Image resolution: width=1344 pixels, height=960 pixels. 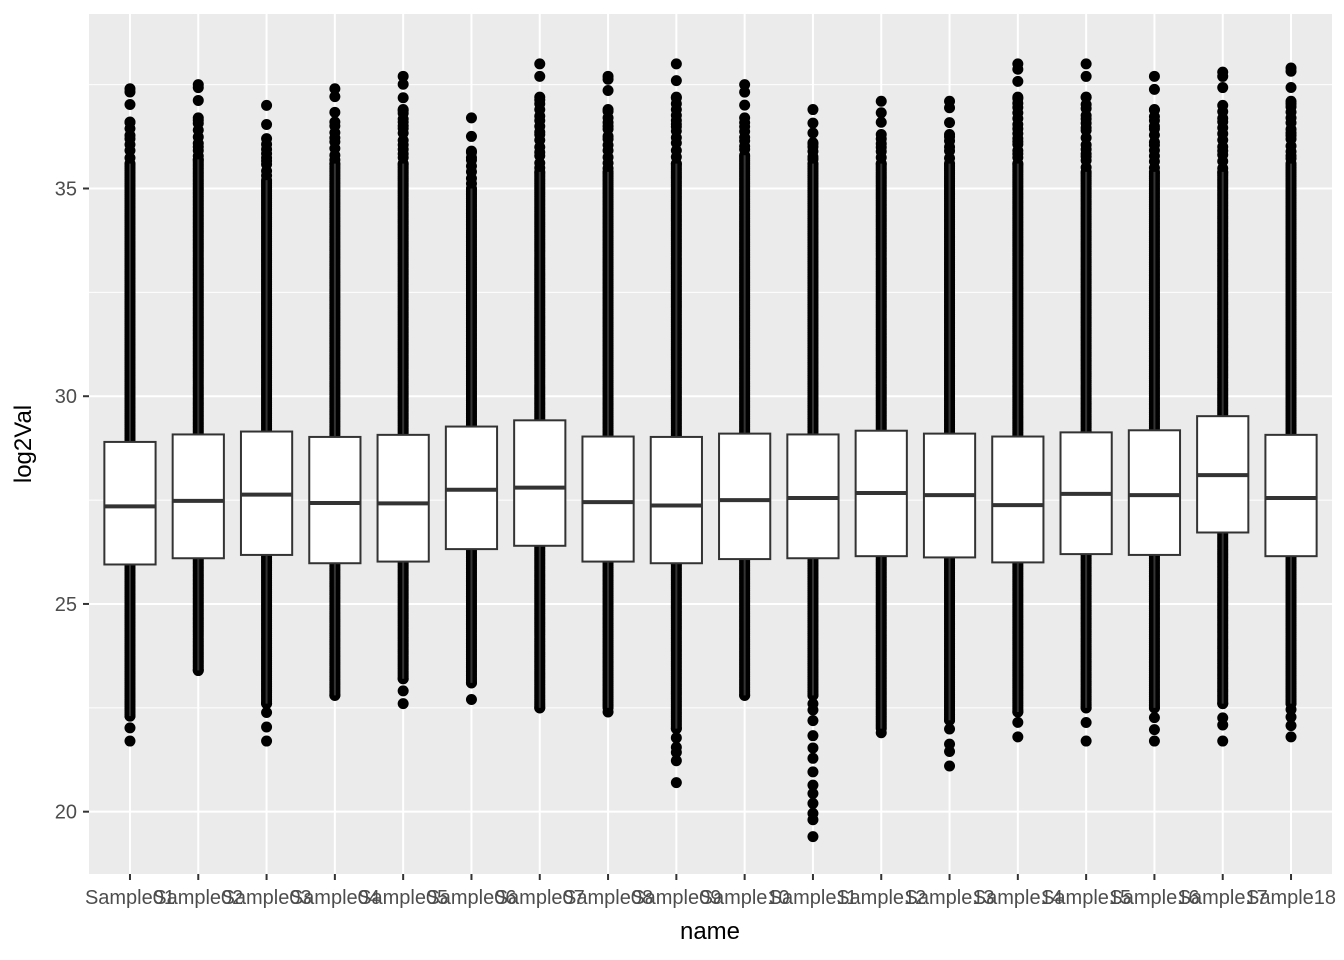 What do you see at coordinates (540, 386) in the screenshot?
I see `box-Sample07` at bounding box center [540, 386].